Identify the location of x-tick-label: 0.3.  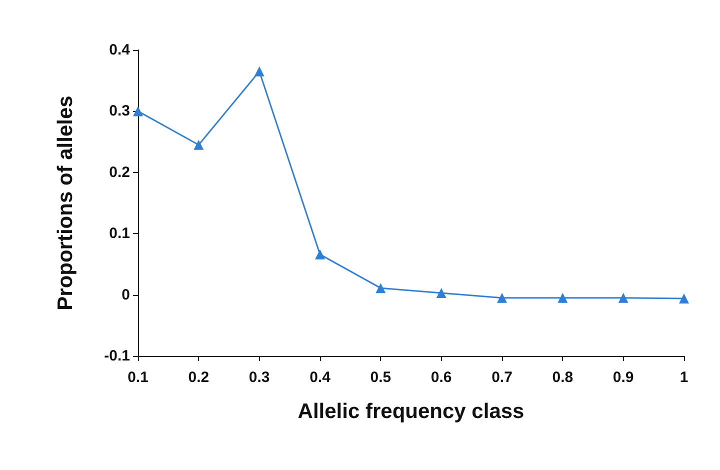
(259, 377).